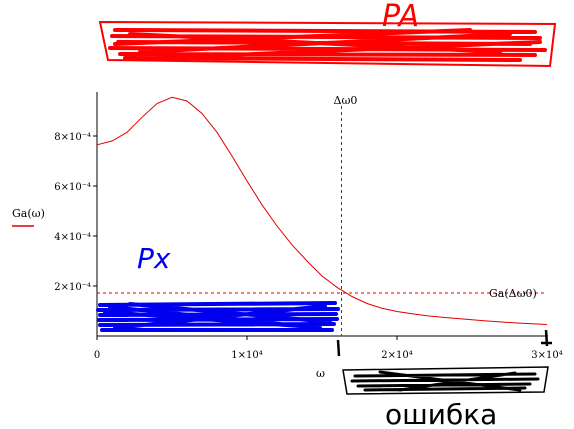 This screenshot has height=429, width=574. What do you see at coordinates (400, 17) in the screenshot?
I see `pa-handwritten-label: PA` at bounding box center [400, 17].